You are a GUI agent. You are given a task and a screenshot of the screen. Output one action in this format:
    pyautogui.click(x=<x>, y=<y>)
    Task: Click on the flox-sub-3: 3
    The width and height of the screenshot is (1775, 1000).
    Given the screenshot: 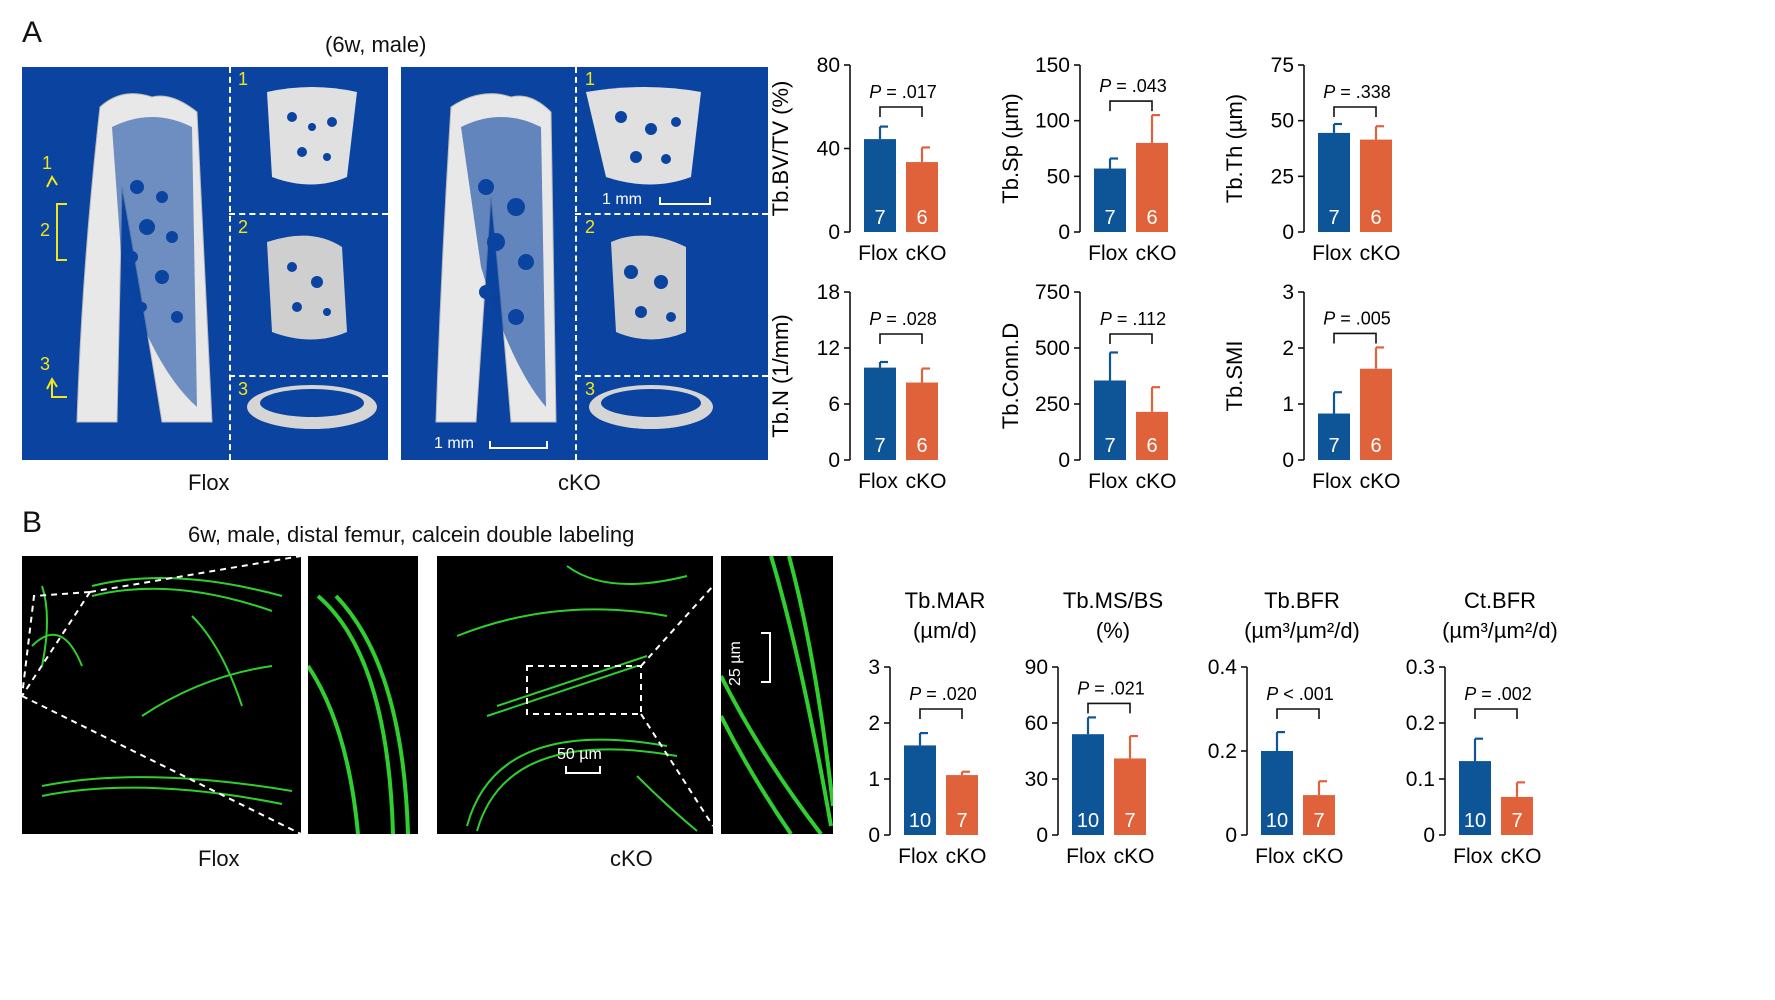 What is the action you would take?
    pyautogui.click(x=243, y=389)
    